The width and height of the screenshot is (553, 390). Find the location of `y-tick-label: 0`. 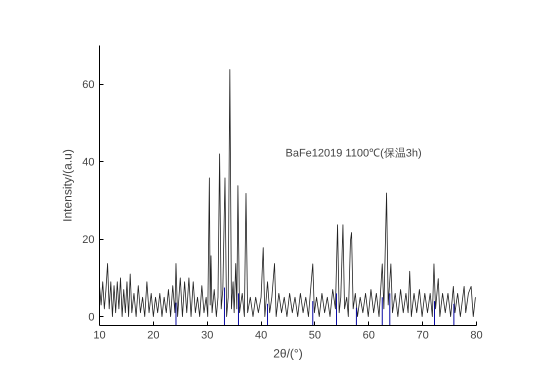

y-tick-label: 0 is located at coordinates (91, 318).